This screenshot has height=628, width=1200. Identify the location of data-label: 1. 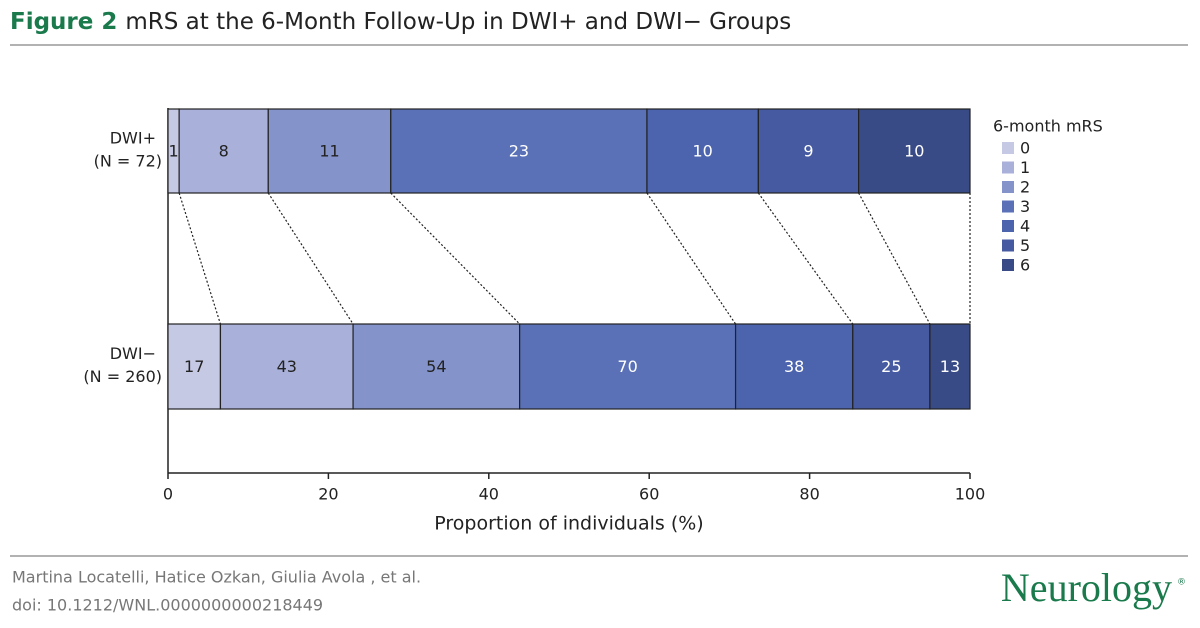
(173, 151).